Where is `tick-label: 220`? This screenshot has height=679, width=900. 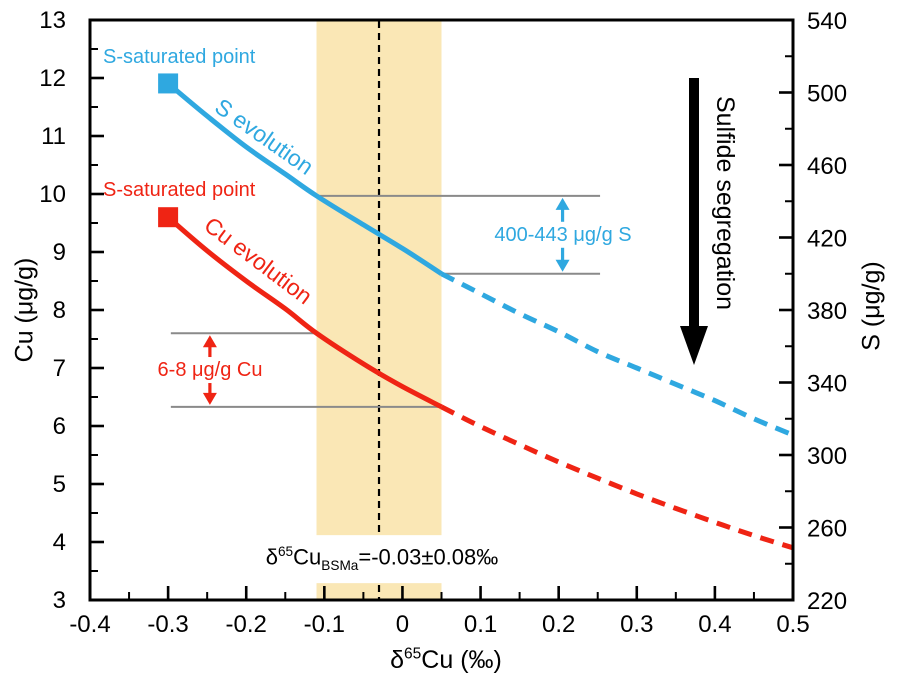
tick-label: 220 is located at coordinates (827, 601).